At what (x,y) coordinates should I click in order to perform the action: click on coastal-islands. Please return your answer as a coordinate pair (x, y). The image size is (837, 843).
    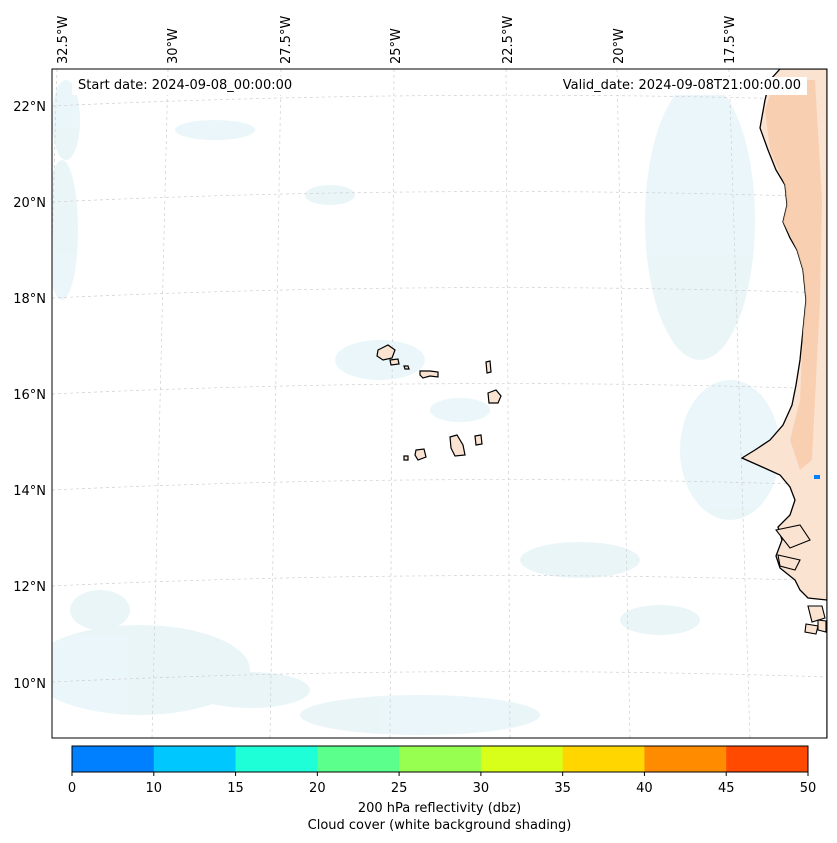
    Looking at the image, I should click on (801, 579).